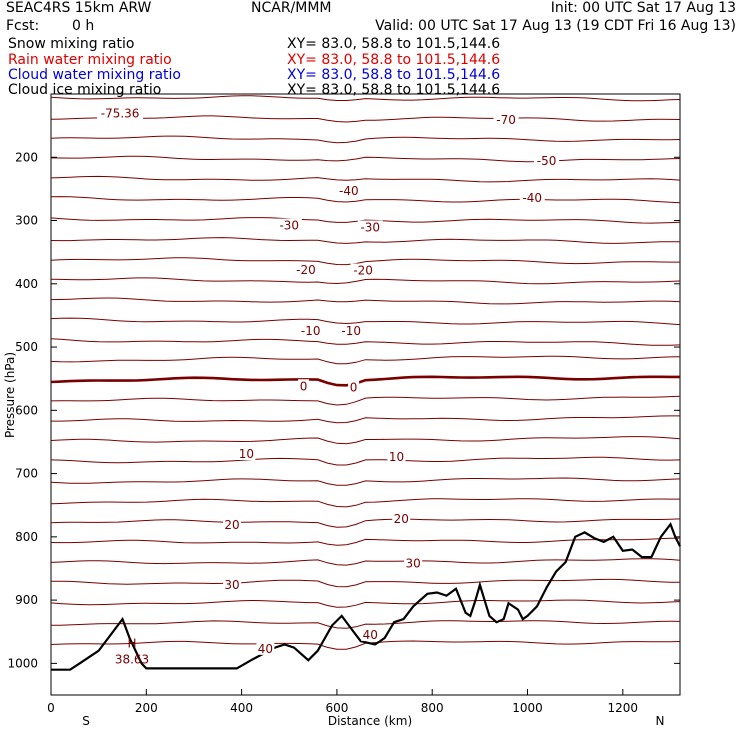  Describe the element at coordinates (26, 347) in the screenshot. I see `y-tick-label: 500` at that location.